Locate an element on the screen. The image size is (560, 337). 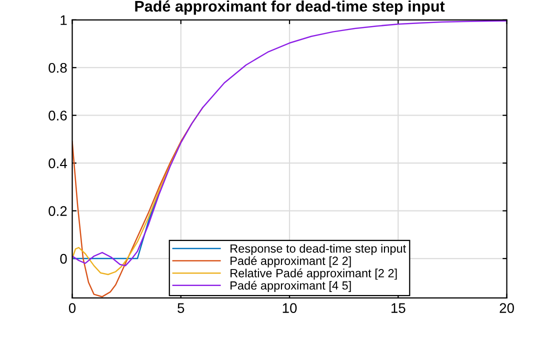
legend-label: Padé approximant [4 5] is located at coordinates (290, 286).